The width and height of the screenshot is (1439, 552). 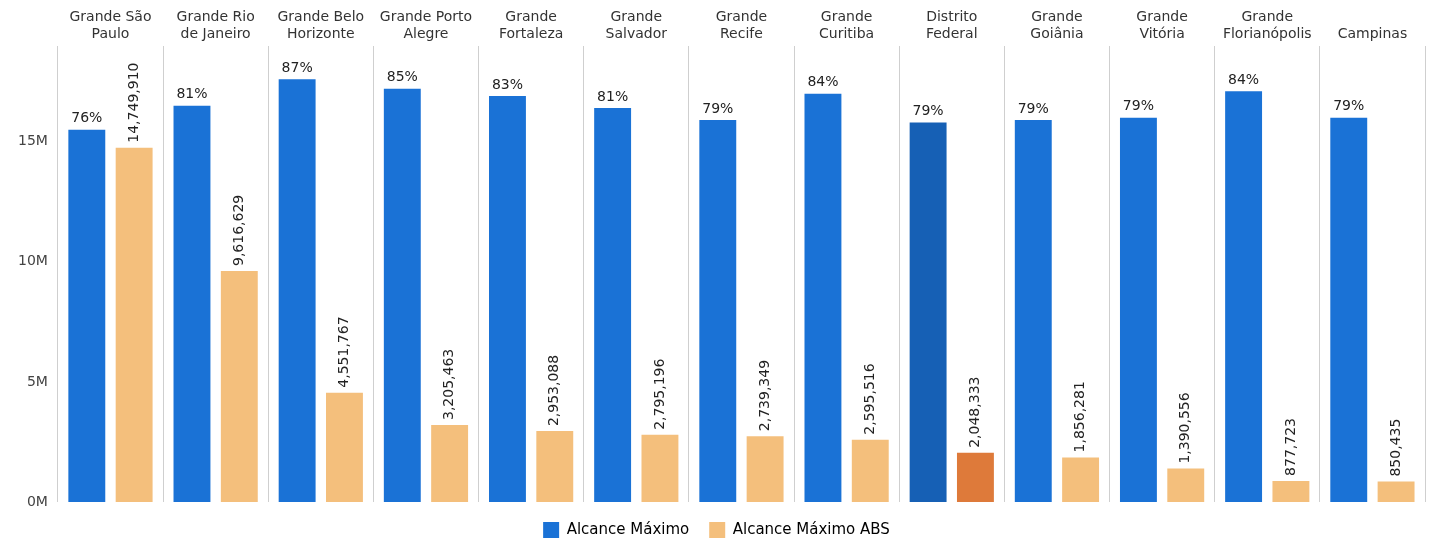 I want to click on legend-label: Alcance Máximo, so click(x=628, y=528).